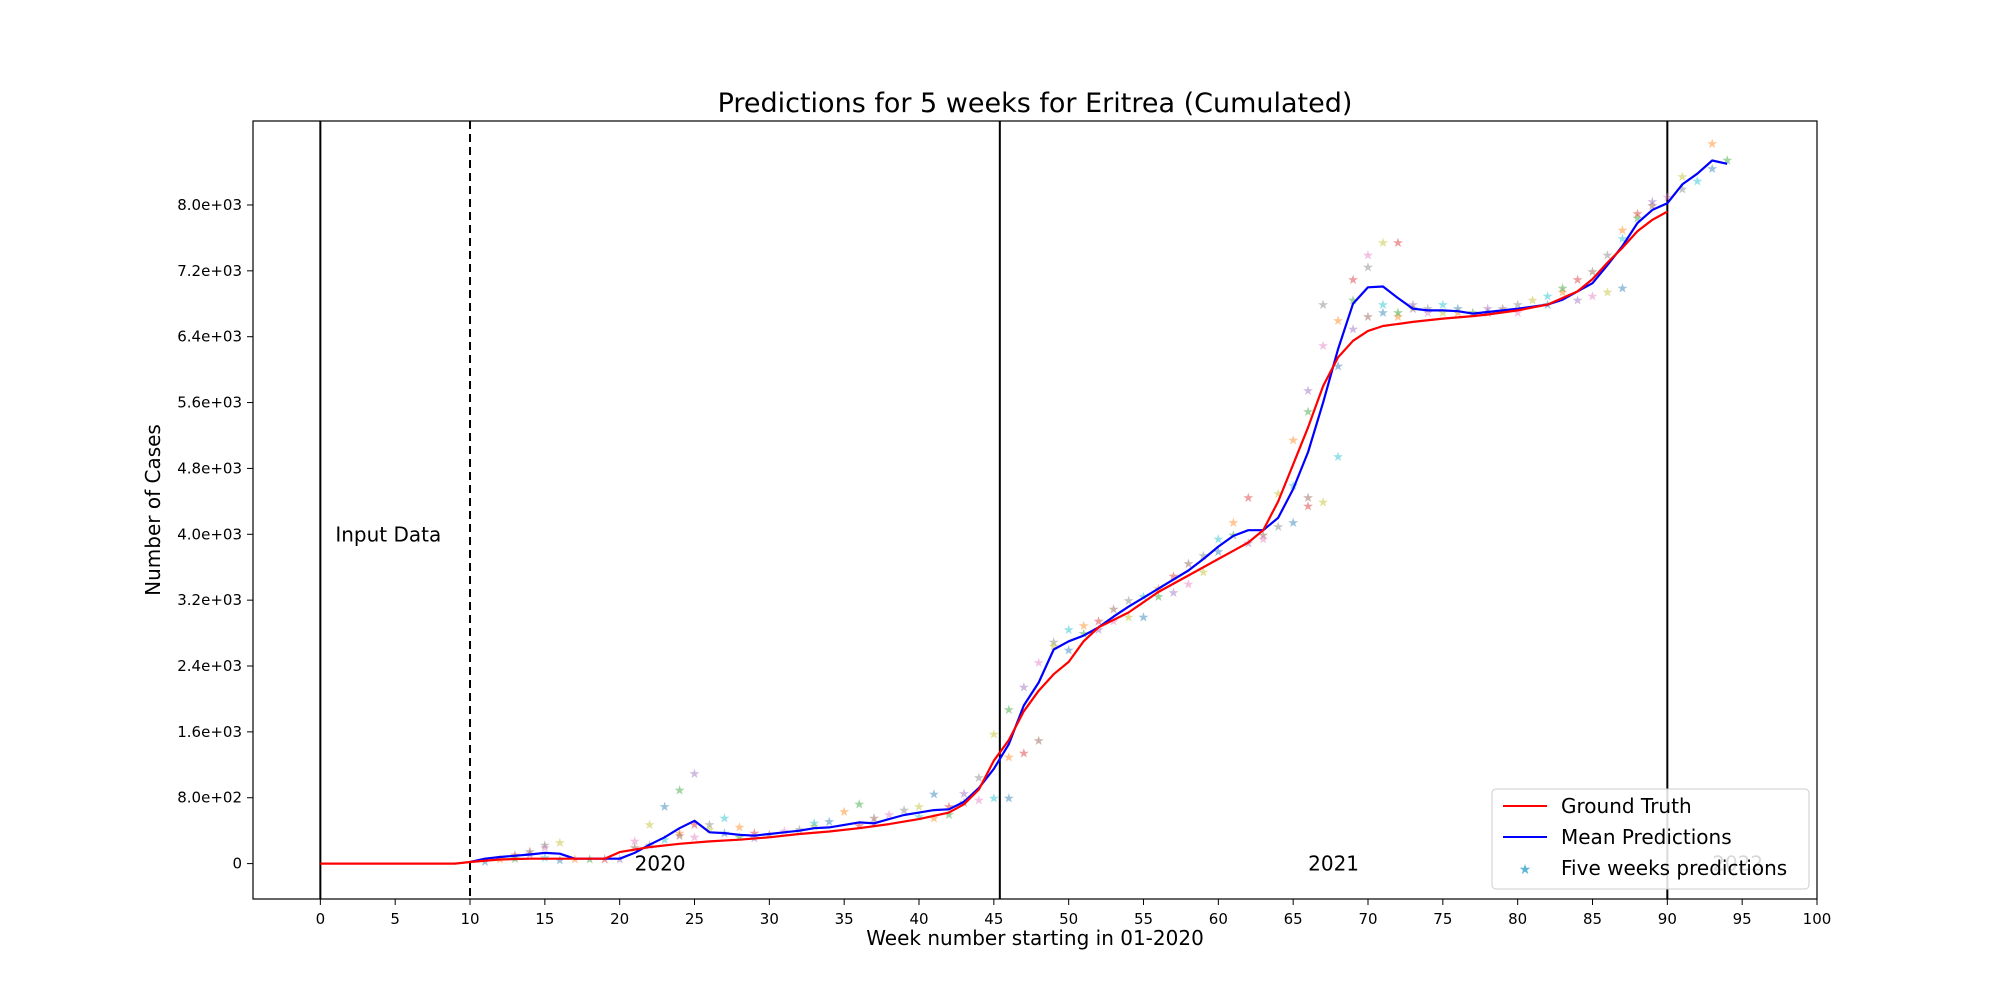 This screenshot has height=1000, width=2000. What do you see at coordinates (209, 600) in the screenshot?
I see `y-tick-label: 3.2e+03` at bounding box center [209, 600].